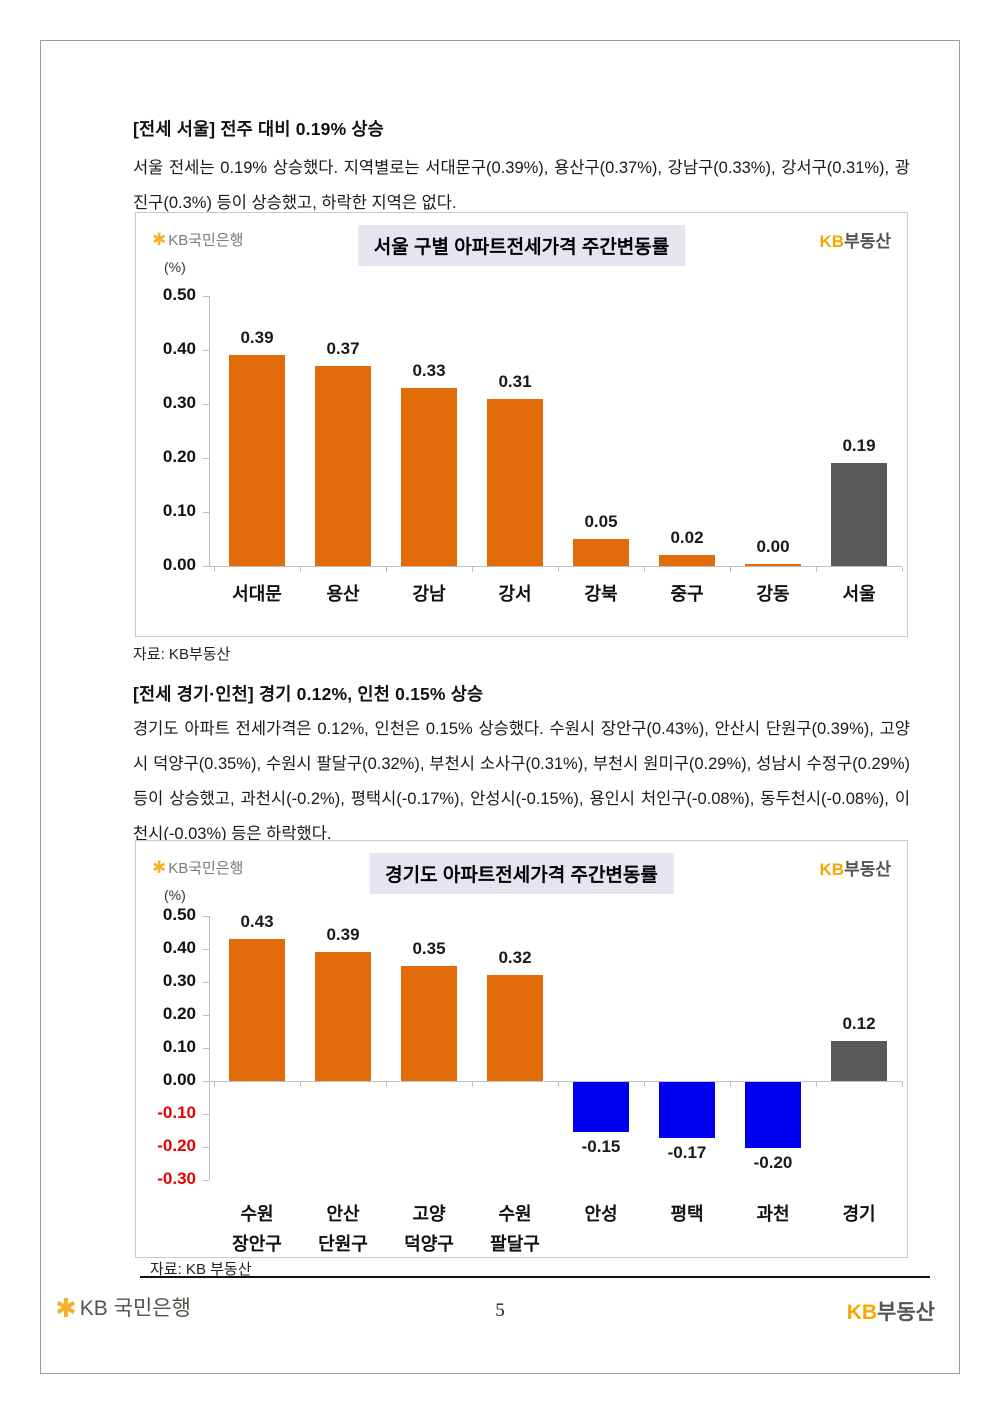 This screenshot has height=1414, width=1000. Describe the element at coordinates (209, 431) in the screenshot. I see `y-axis-line` at that location.